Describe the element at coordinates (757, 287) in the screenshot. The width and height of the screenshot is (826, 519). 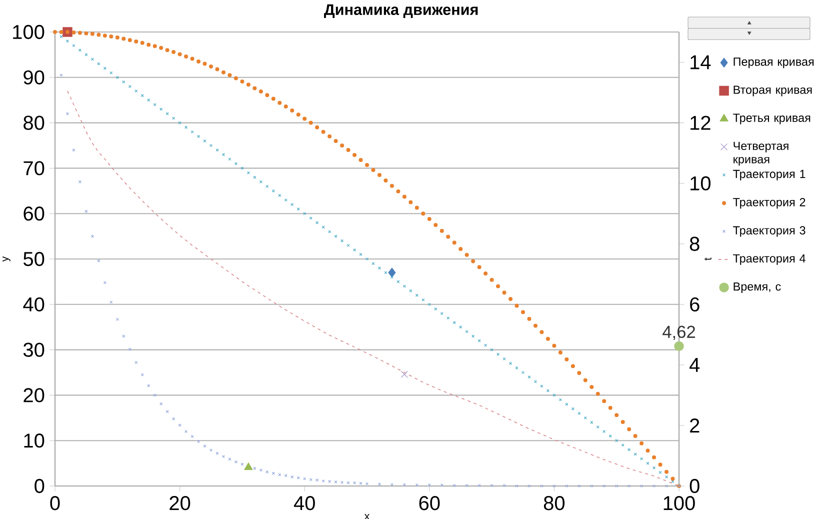
I see `legend-label: Время, с` at that location.